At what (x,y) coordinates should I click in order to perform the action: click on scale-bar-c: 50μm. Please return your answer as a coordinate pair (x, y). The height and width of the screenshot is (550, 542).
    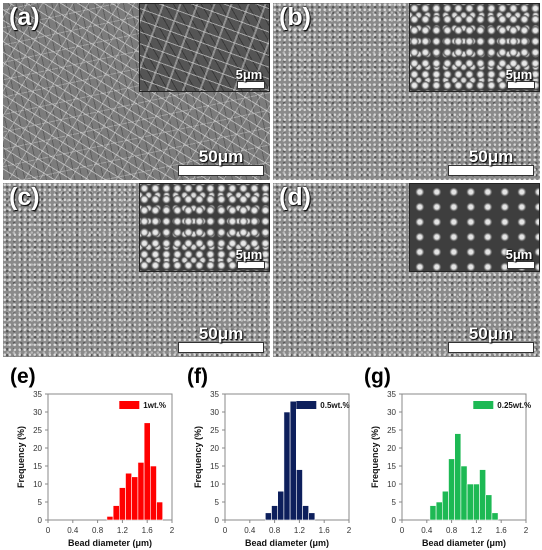
    Looking at the image, I should click on (221, 339).